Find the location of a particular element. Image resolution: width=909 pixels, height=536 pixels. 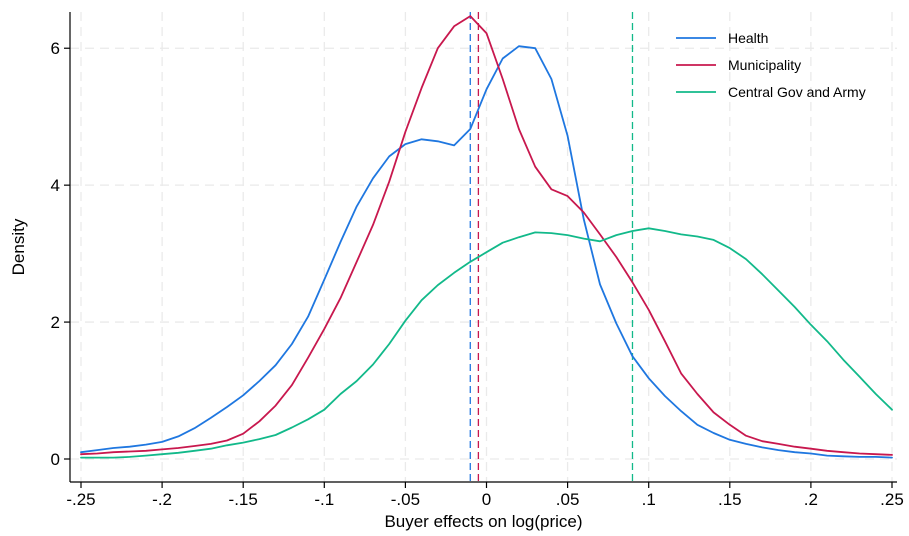

x-tick-label: -.1 is located at coordinates (324, 499).